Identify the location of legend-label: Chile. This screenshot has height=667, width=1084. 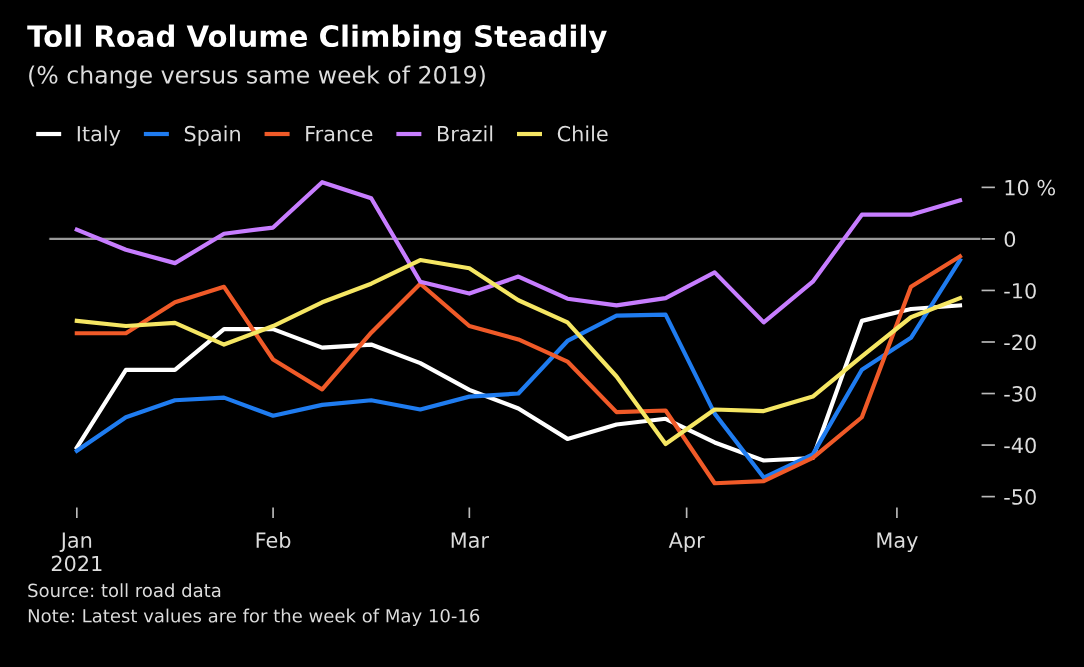
(582, 133).